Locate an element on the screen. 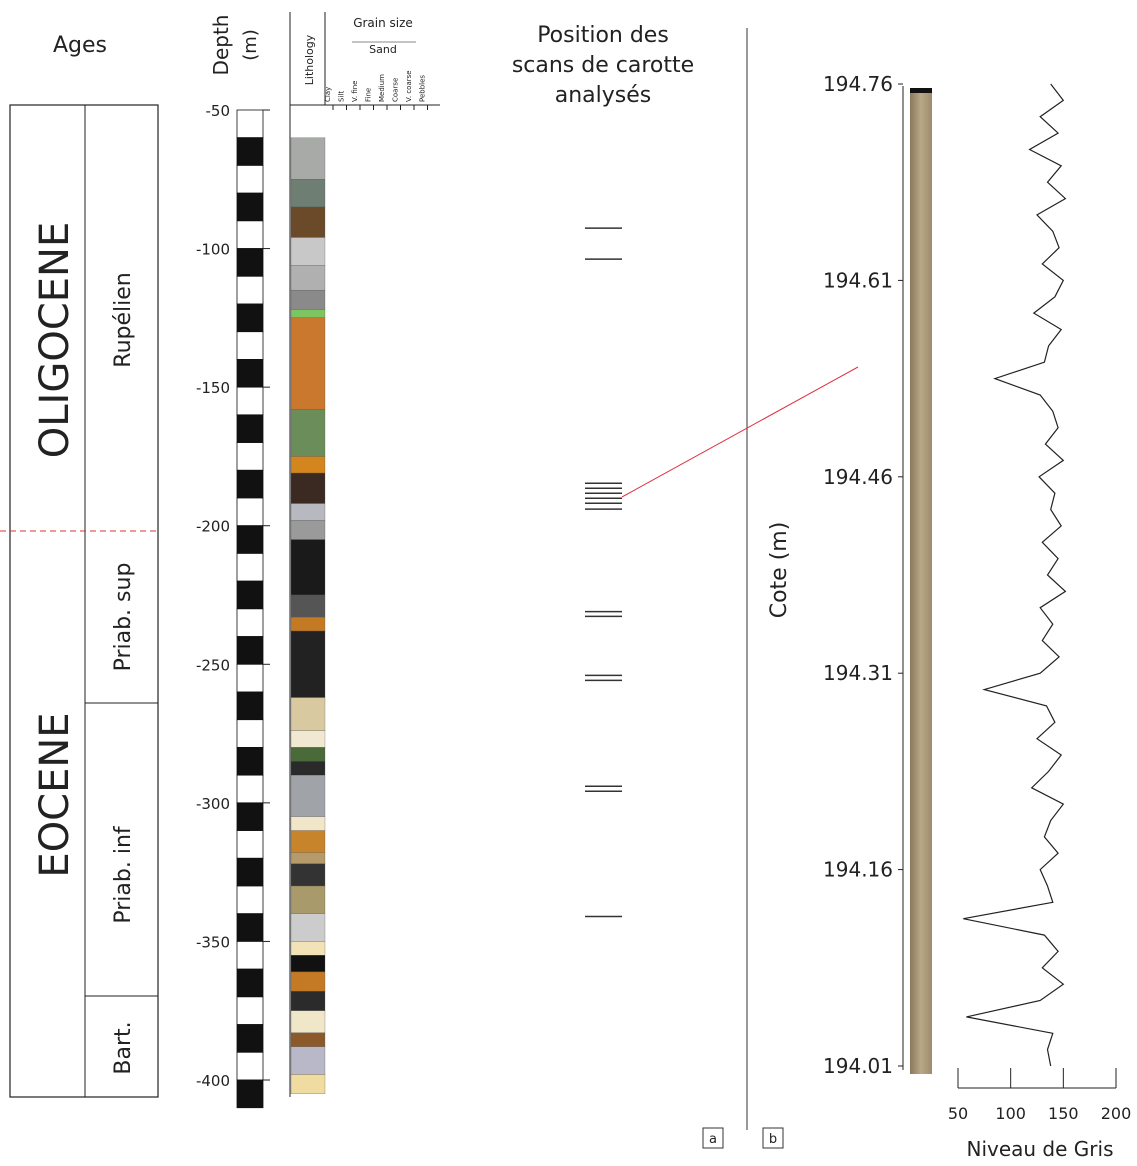 The height and width of the screenshot is (1166, 1137). panel-label: b is located at coordinates (773, 1139).